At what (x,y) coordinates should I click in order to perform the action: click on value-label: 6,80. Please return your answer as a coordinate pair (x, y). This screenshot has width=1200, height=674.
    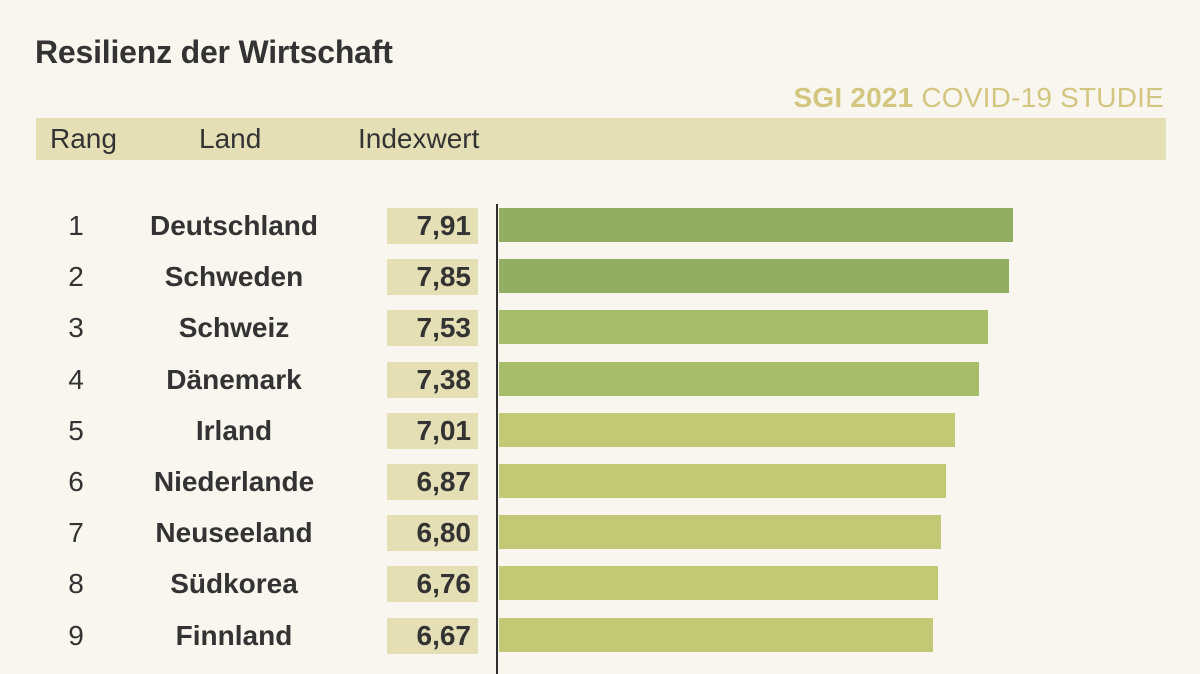
    Looking at the image, I should click on (444, 533).